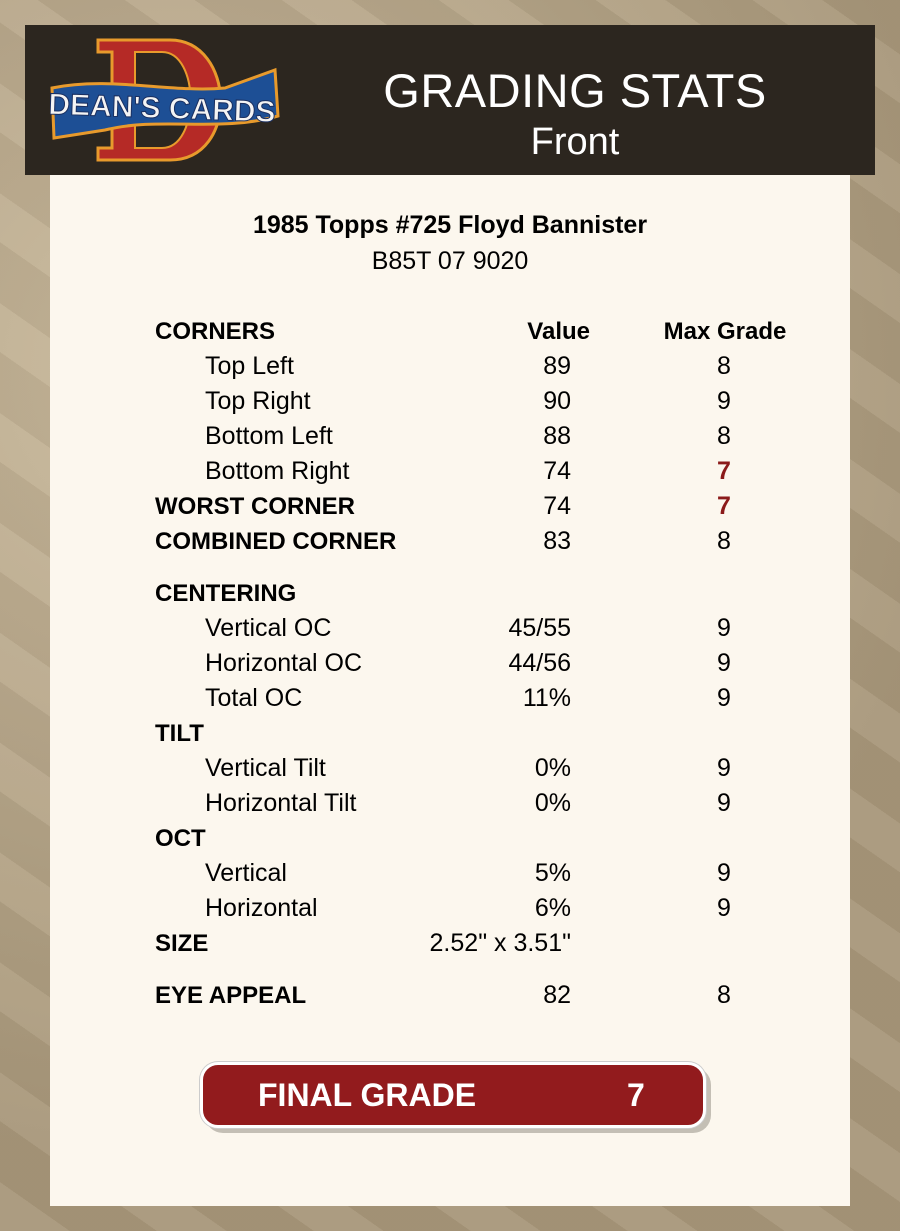 This screenshot has width=900, height=1231. What do you see at coordinates (450, 436) in the screenshot?
I see `table-row: Bottom Left 88 8` at bounding box center [450, 436].